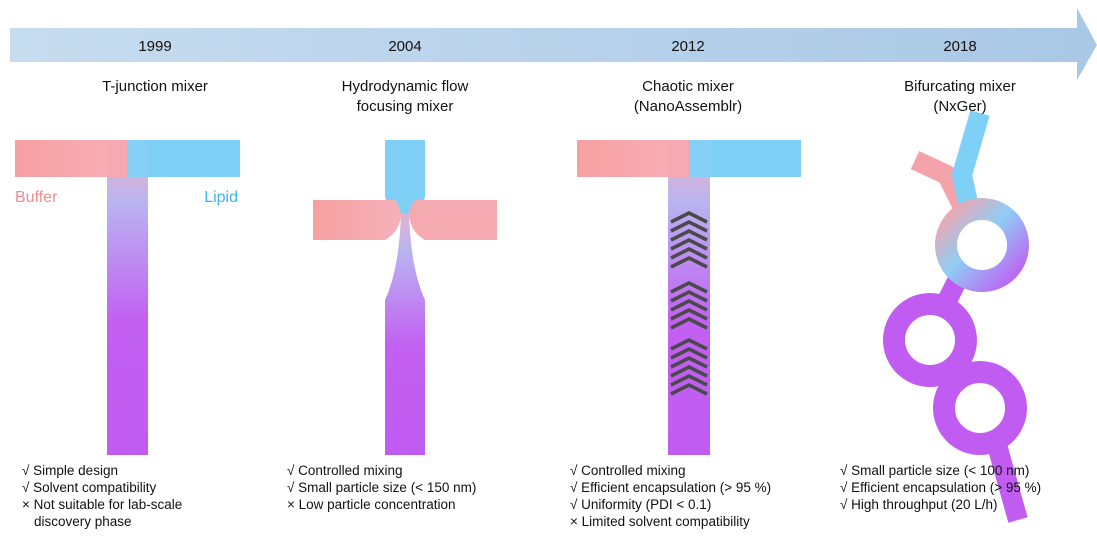  What do you see at coordinates (221, 197) in the screenshot?
I see `lipid-label: Lipid` at bounding box center [221, 197].